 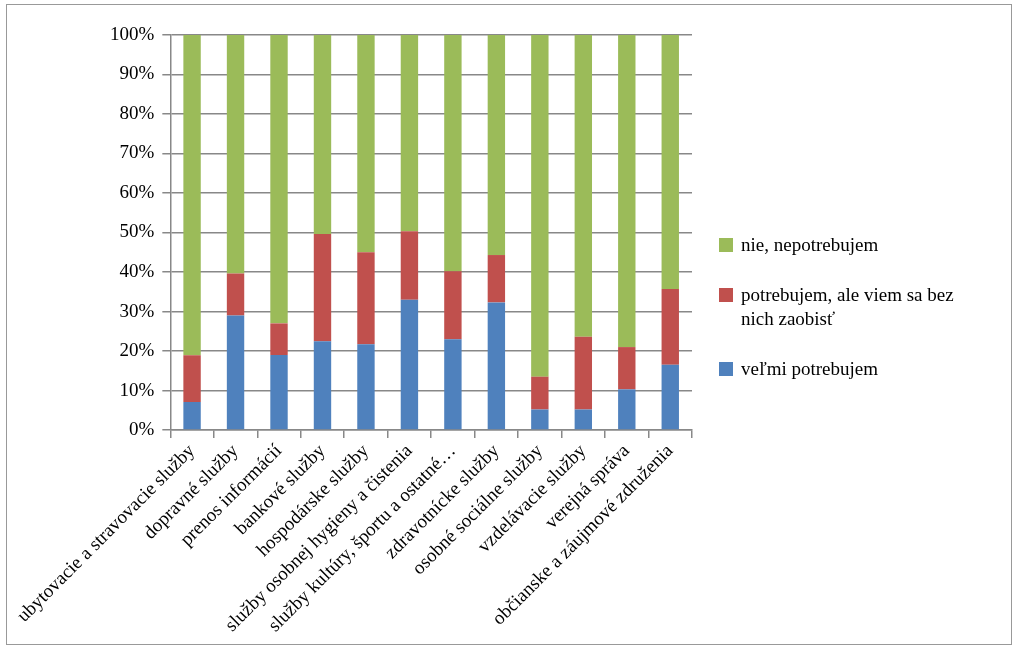 I want to click on y-tick-label: 90%, so click(x=137, y=73).